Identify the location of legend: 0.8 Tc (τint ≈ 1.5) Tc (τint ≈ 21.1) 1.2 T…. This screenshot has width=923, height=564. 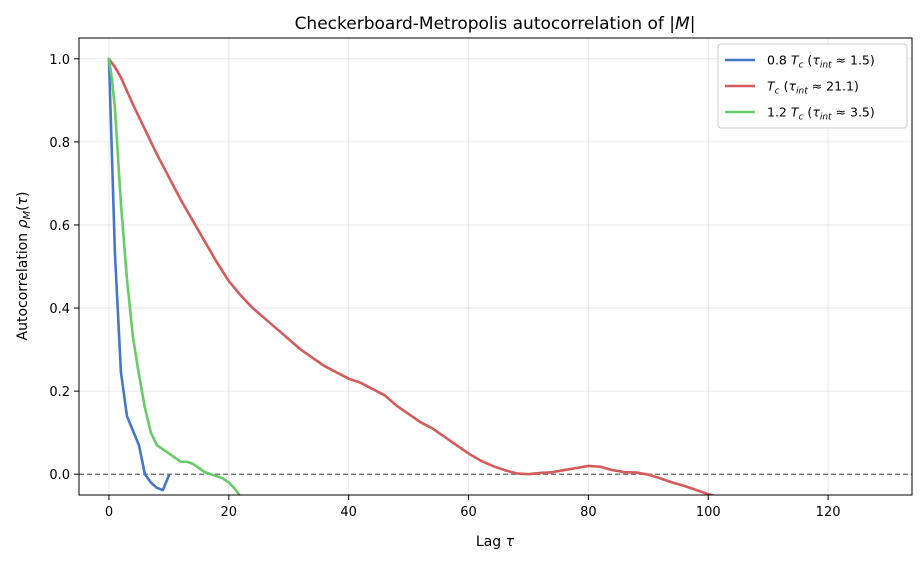
(812, 86).